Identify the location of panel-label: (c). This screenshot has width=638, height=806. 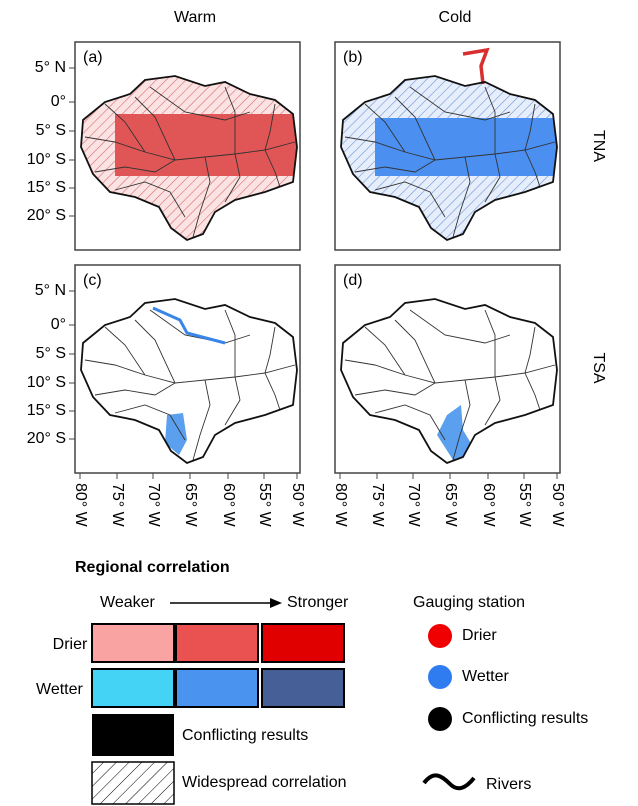
(92, 280).